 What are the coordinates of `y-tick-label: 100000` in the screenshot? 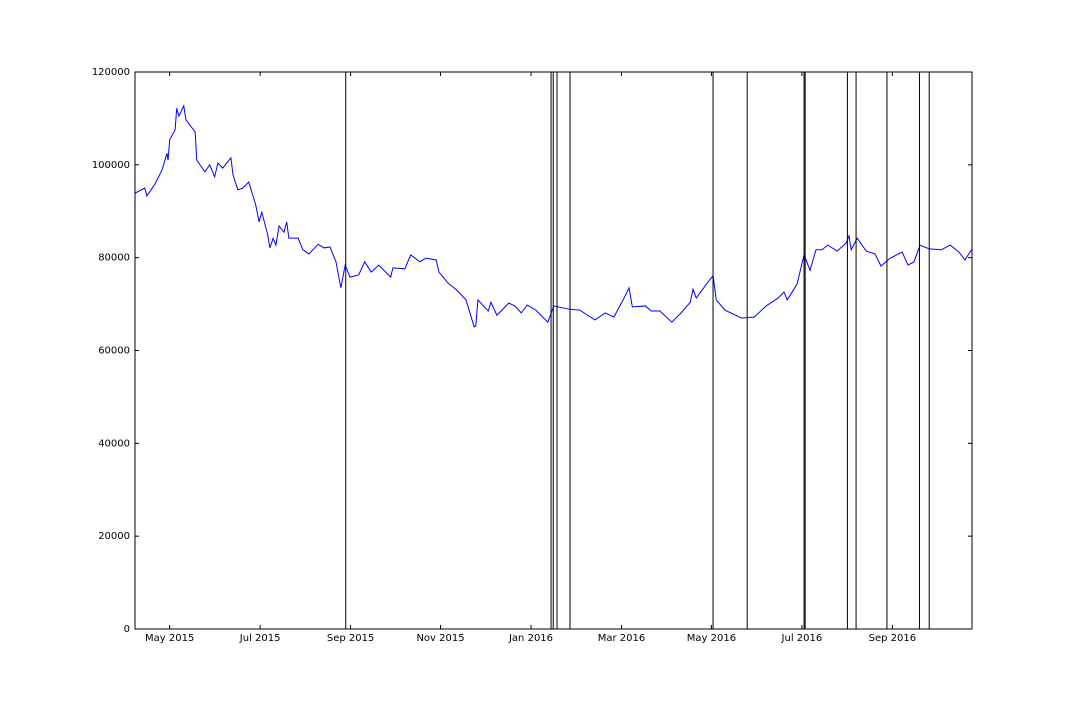 It's located at (111, 165).